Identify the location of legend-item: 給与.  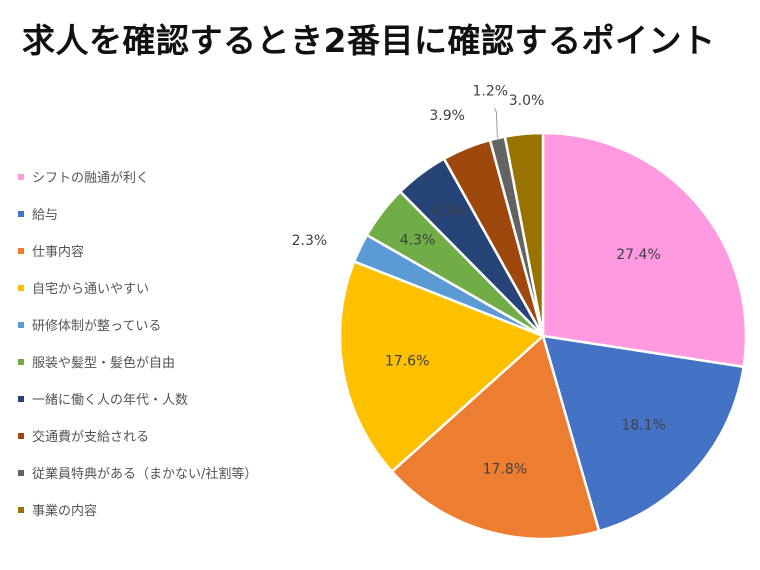
(168, 213).